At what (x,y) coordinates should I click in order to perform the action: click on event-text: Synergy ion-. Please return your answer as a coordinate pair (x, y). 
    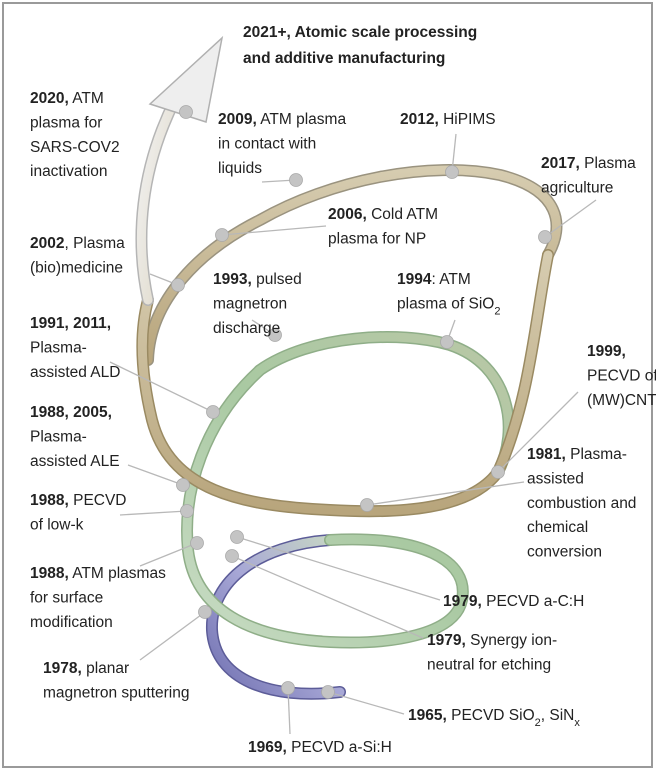
    Looking at the image, I should click on (511, 640).